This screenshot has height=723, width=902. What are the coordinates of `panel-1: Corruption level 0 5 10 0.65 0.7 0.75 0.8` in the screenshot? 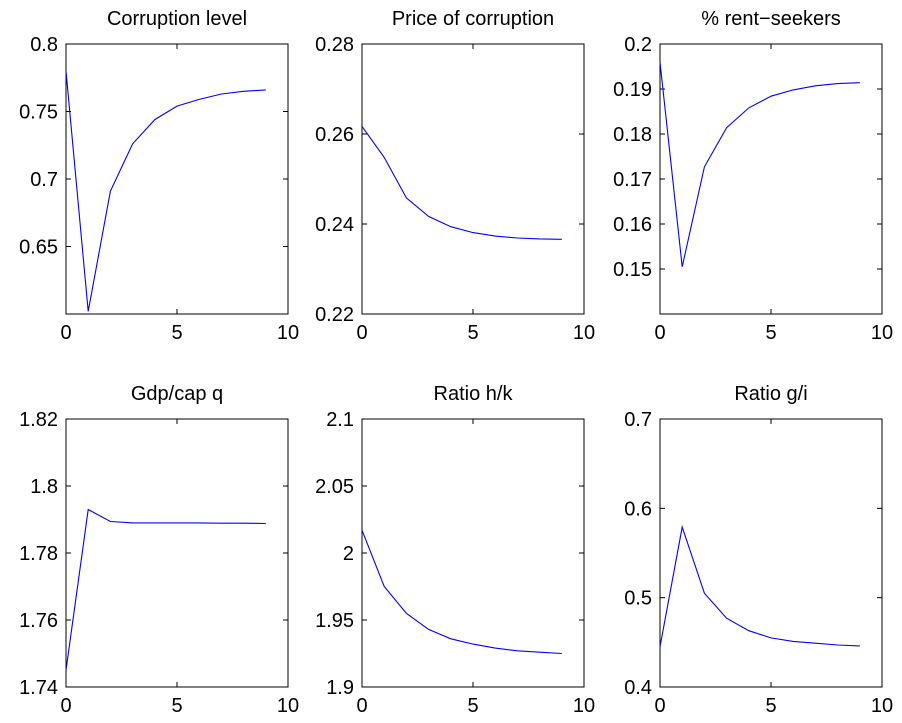 It's located at (159, 176).